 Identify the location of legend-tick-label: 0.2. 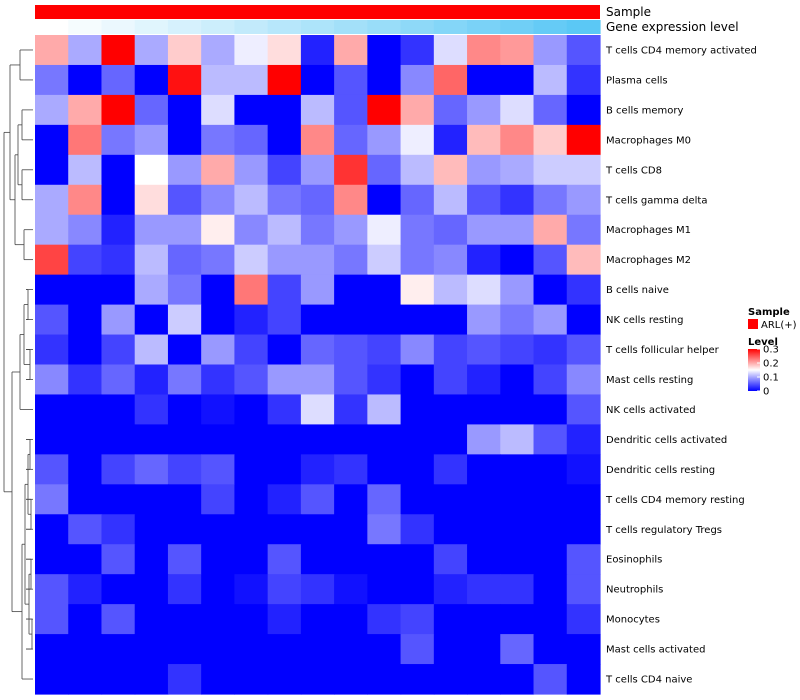
(771, 364).